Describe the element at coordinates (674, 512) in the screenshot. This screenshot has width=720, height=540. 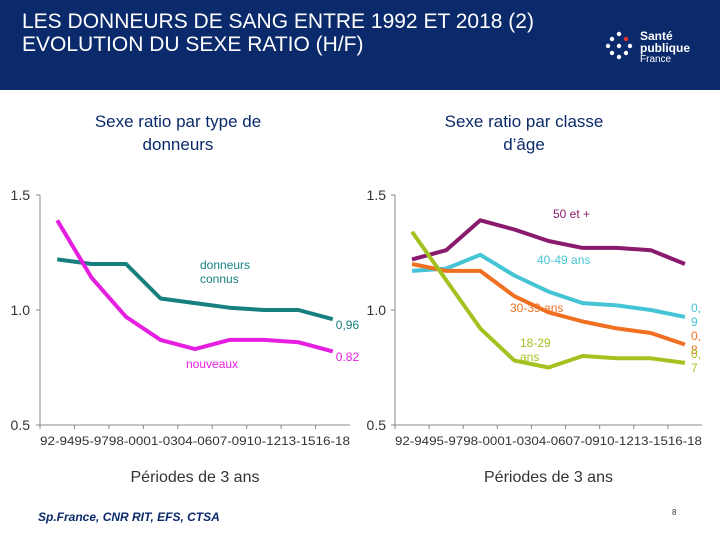
I see `page-number: 8` at that location.